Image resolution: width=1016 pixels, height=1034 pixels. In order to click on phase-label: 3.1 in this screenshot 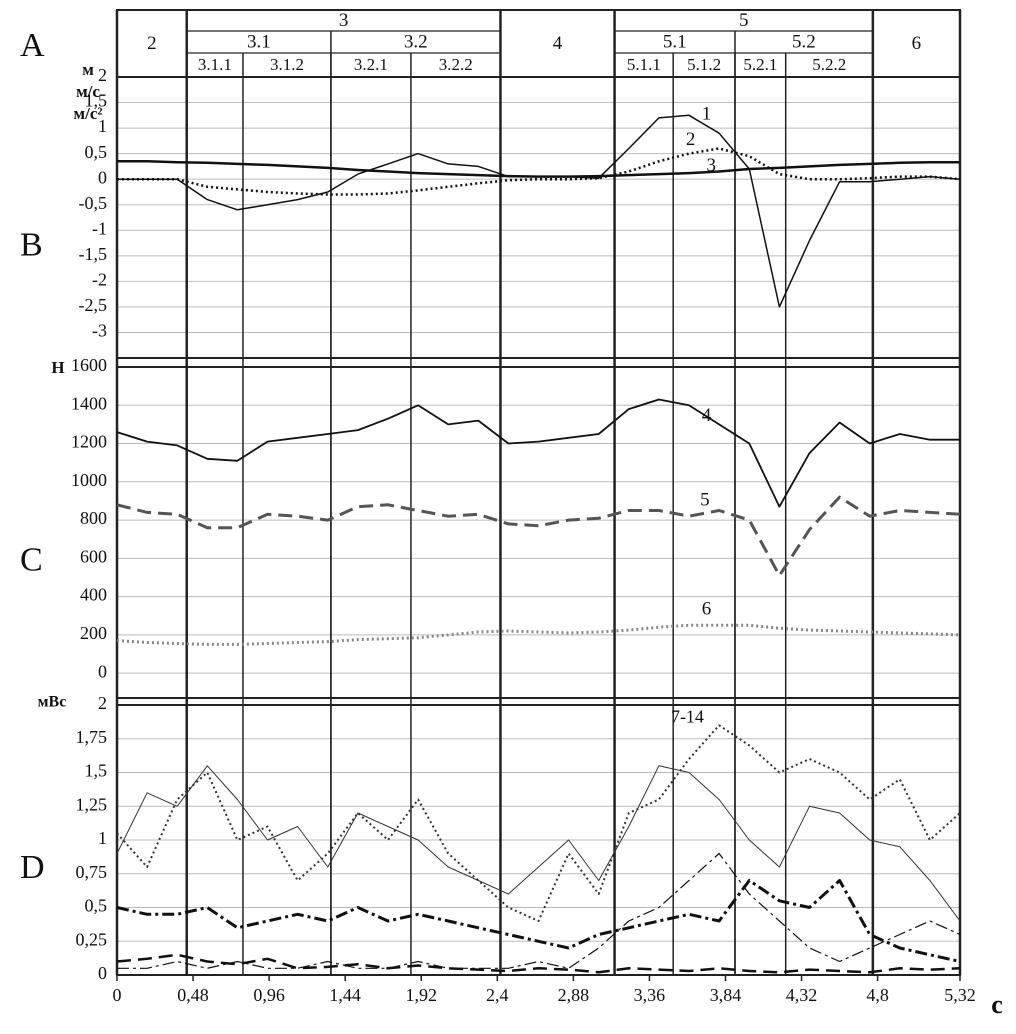, I will do `click(259, 41)`.